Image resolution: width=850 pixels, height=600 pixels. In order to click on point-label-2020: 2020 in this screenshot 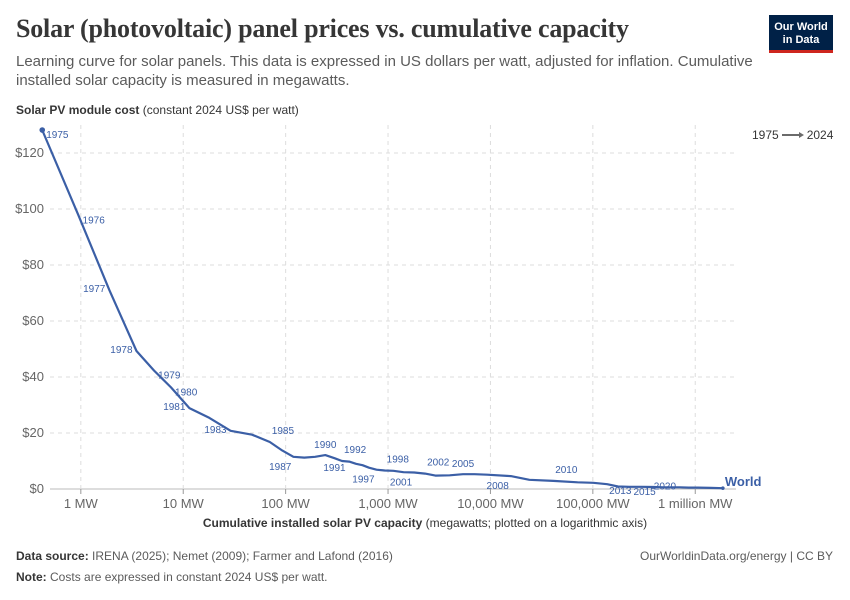, I will do `click(665, 486)`.